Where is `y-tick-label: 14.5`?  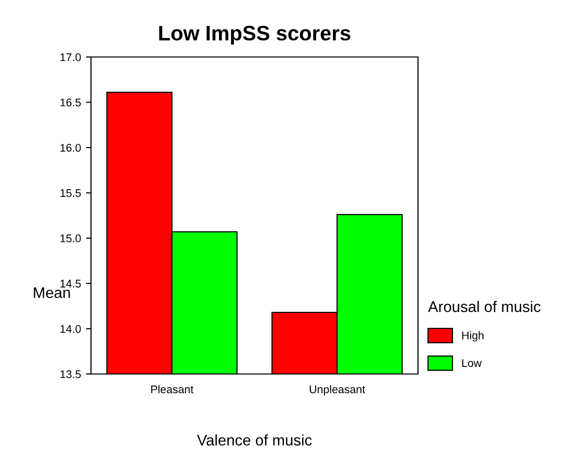 y-tick-label: 14.5 is located at coordinates (70, 284).